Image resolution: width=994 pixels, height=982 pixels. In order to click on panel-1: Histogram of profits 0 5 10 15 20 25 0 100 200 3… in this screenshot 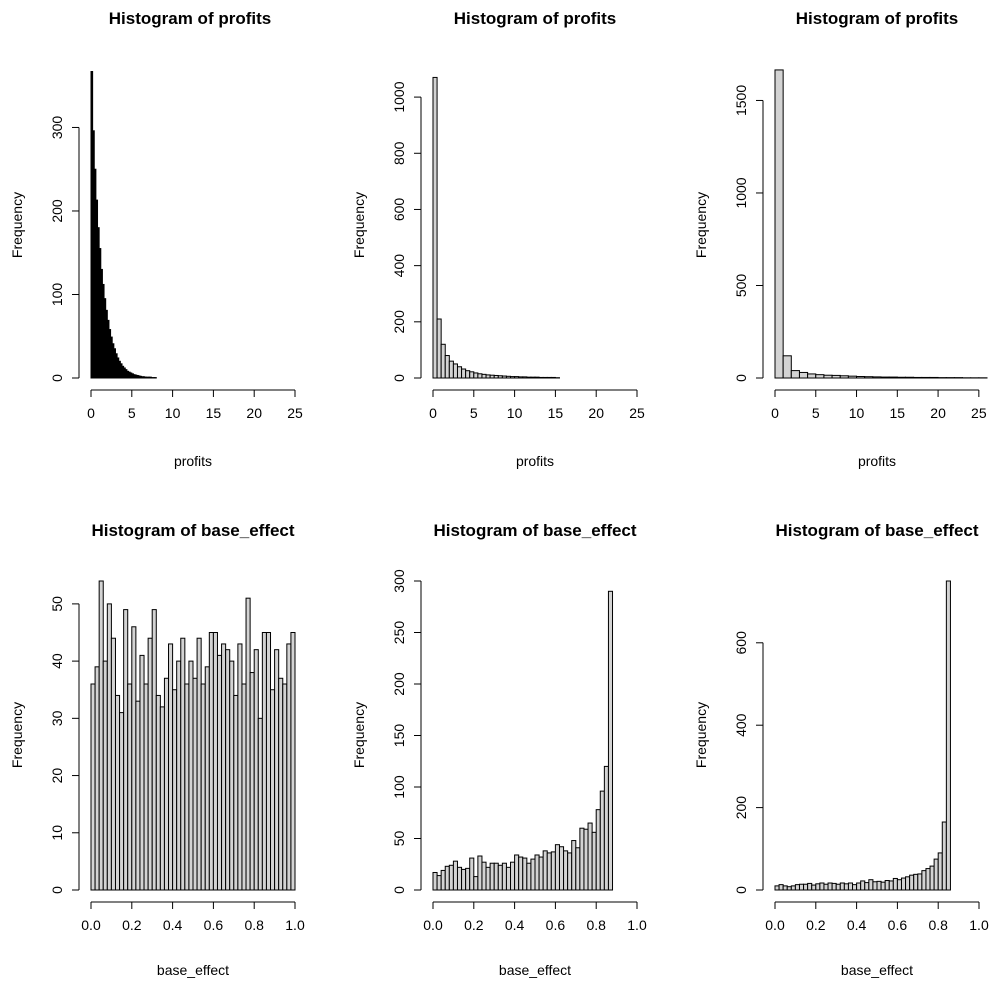, I will do `click(156, 239)`.